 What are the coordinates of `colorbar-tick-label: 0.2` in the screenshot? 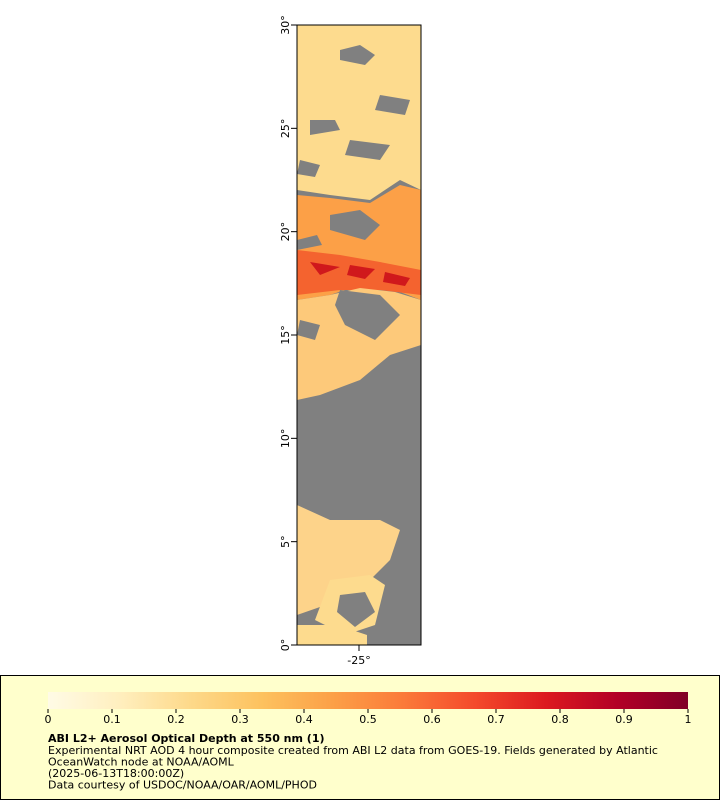 It's located at (176, 719).